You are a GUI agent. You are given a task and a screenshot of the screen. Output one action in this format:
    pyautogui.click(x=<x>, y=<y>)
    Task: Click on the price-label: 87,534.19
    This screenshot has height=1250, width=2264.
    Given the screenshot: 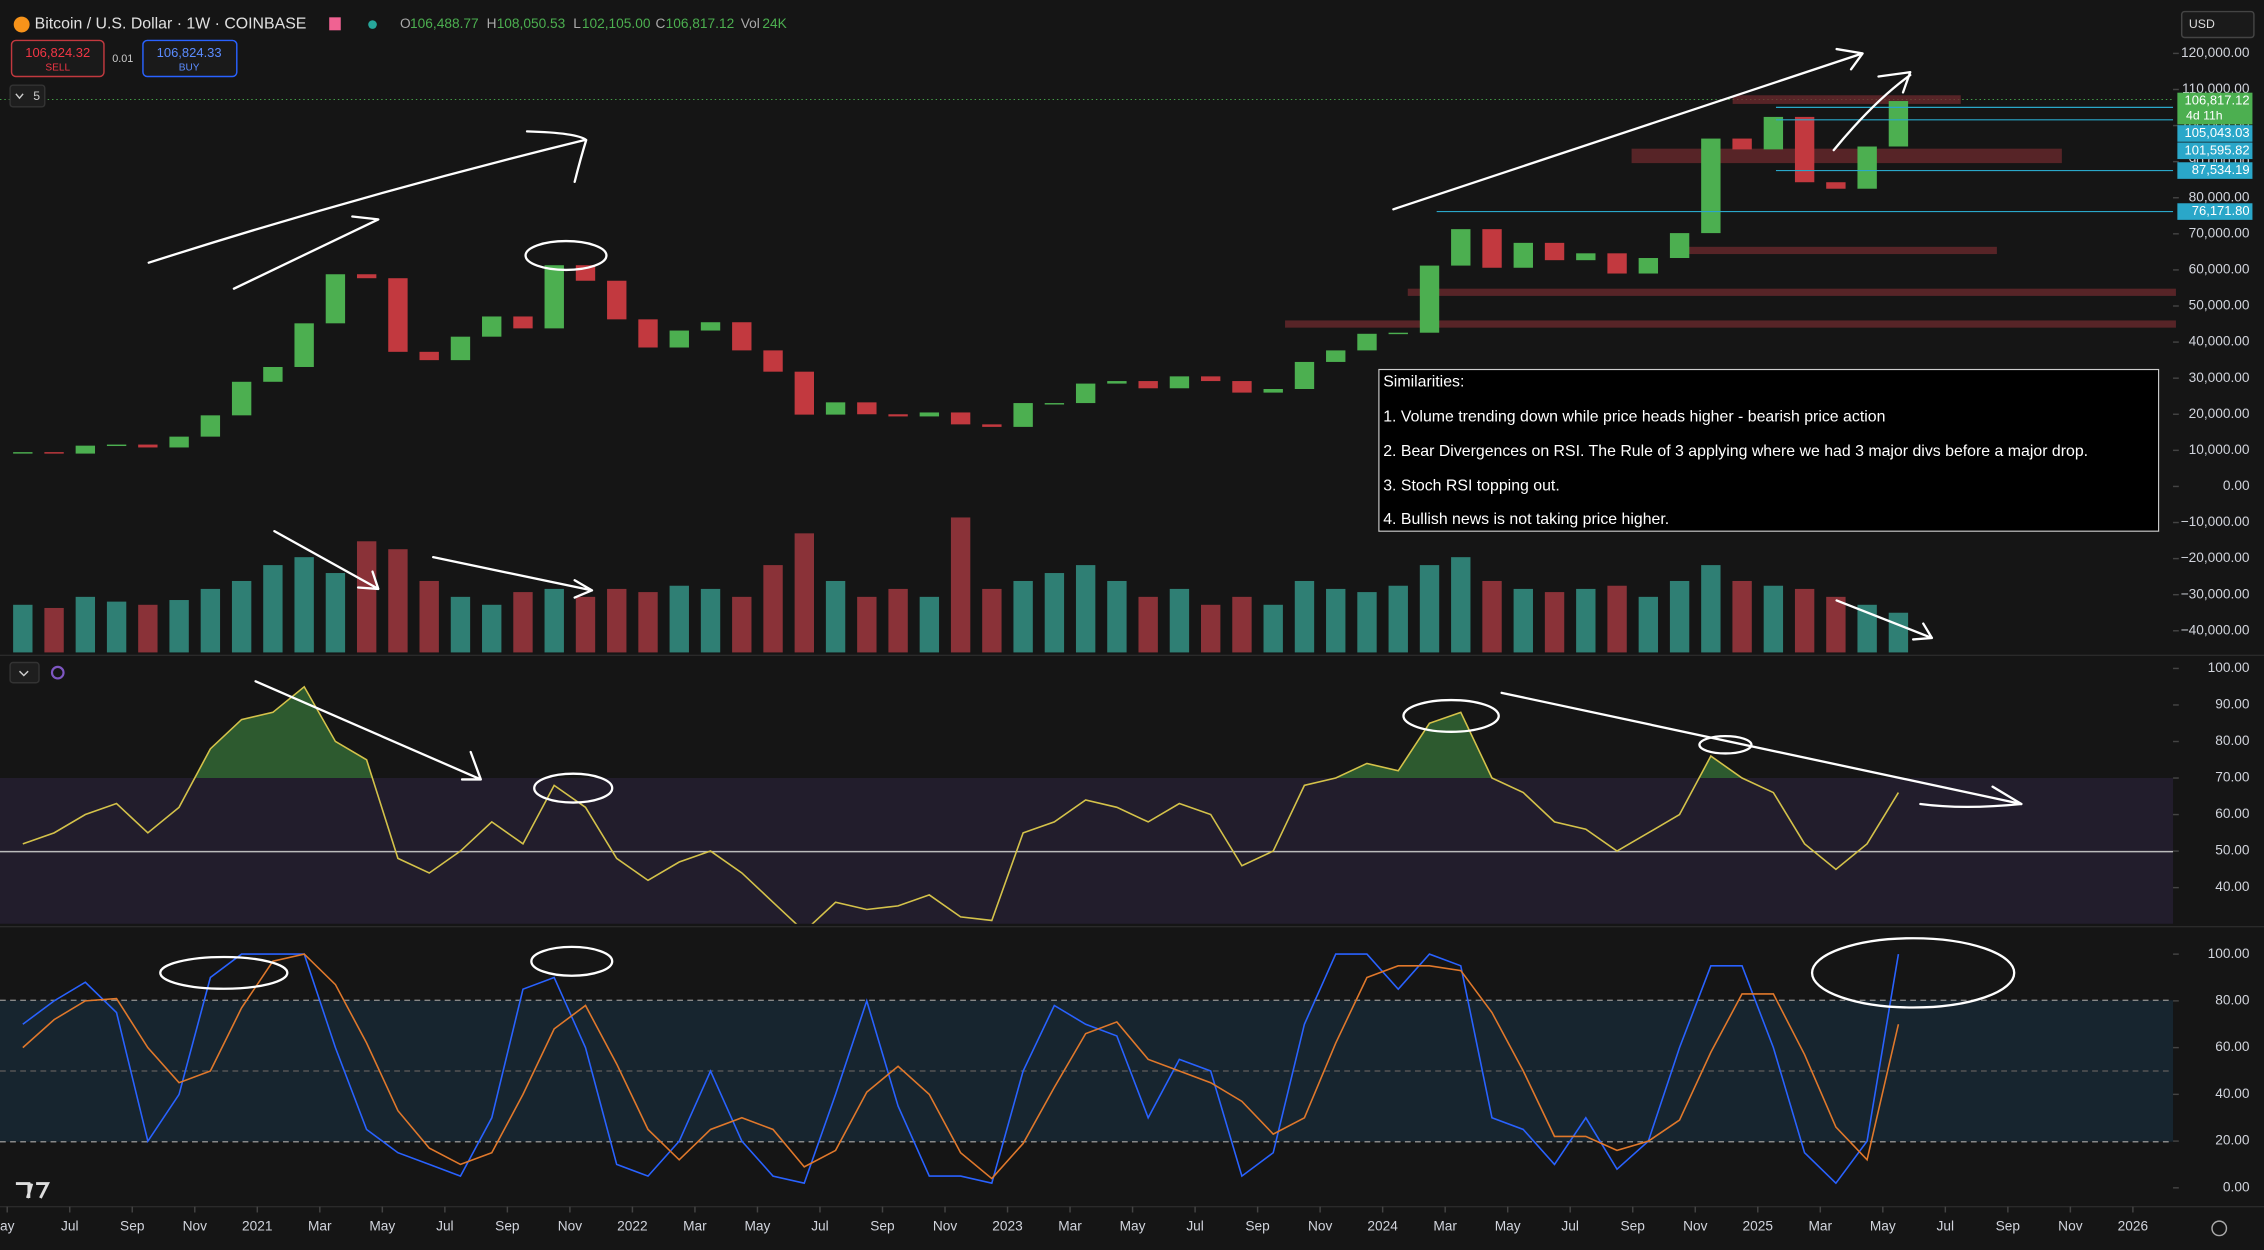 What is the action you would take?
    pyautogui.click(x=2221, y=169)
    